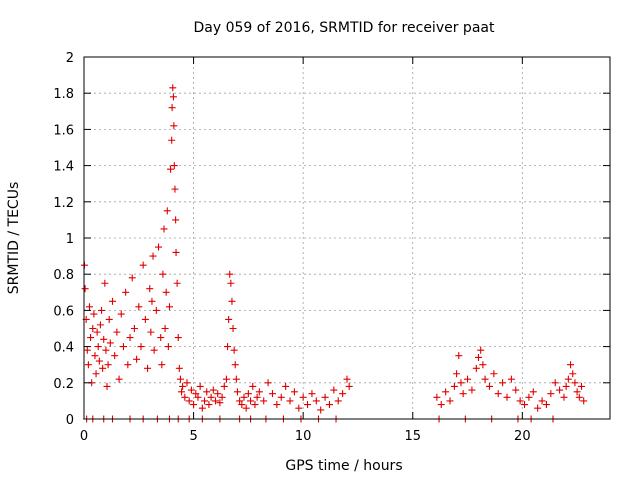 The image size is (640, 480). I want to click on x-tick-label: 15, so click(412, 436).